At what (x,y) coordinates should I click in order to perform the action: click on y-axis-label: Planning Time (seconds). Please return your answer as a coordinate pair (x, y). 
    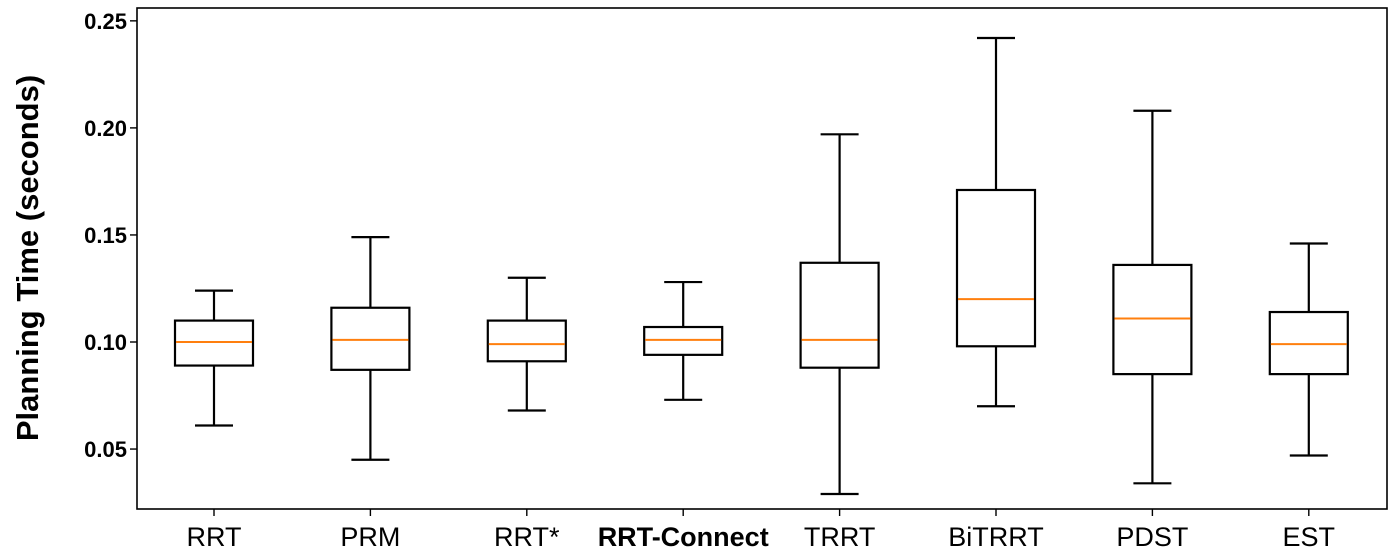
    Looking at the image, I should click on (27, 258).